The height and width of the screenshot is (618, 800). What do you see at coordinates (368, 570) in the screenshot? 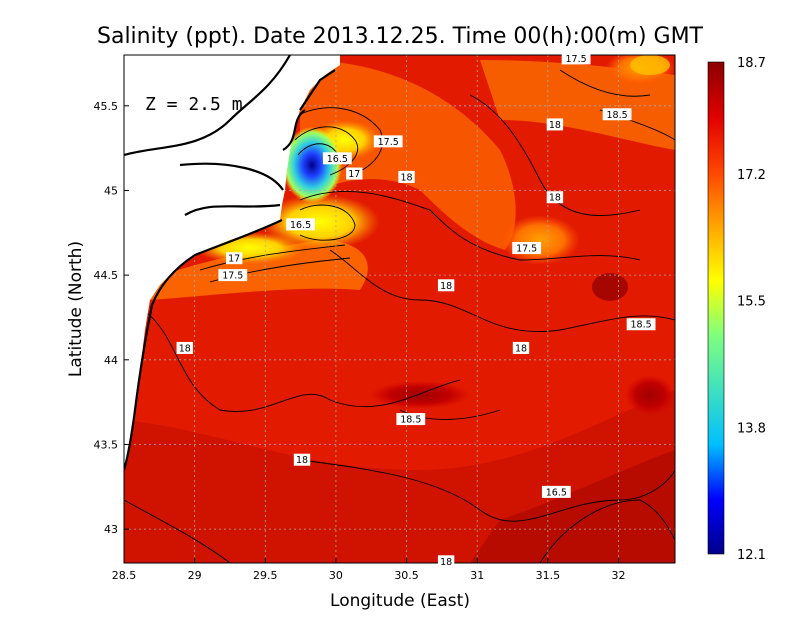
I see `x-ticks: 28.5 29 29.5 30 30.5 31 31.5 32` at bounding box center [368, 570].